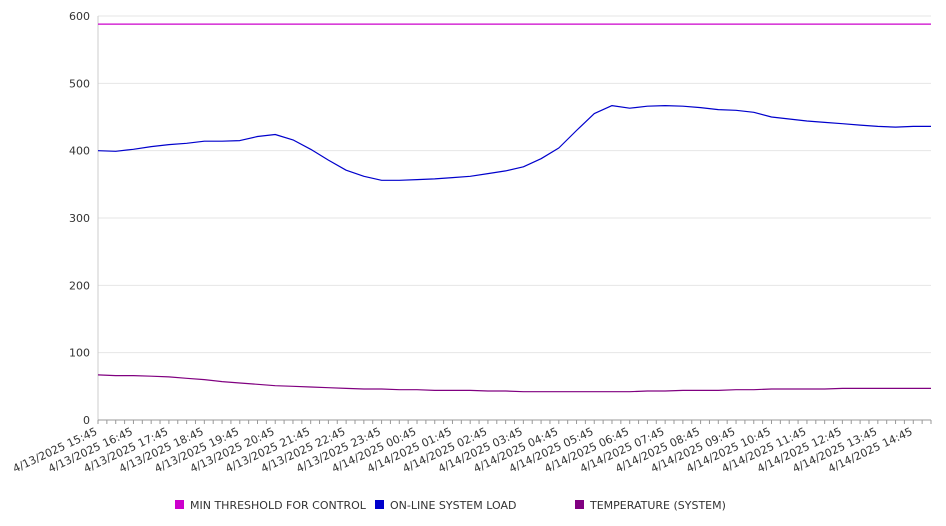 This screenshot has width=946, height=526. I want to click on legend-label: MIN THRESHOLD FOR CONTROL, so click(278, 505).